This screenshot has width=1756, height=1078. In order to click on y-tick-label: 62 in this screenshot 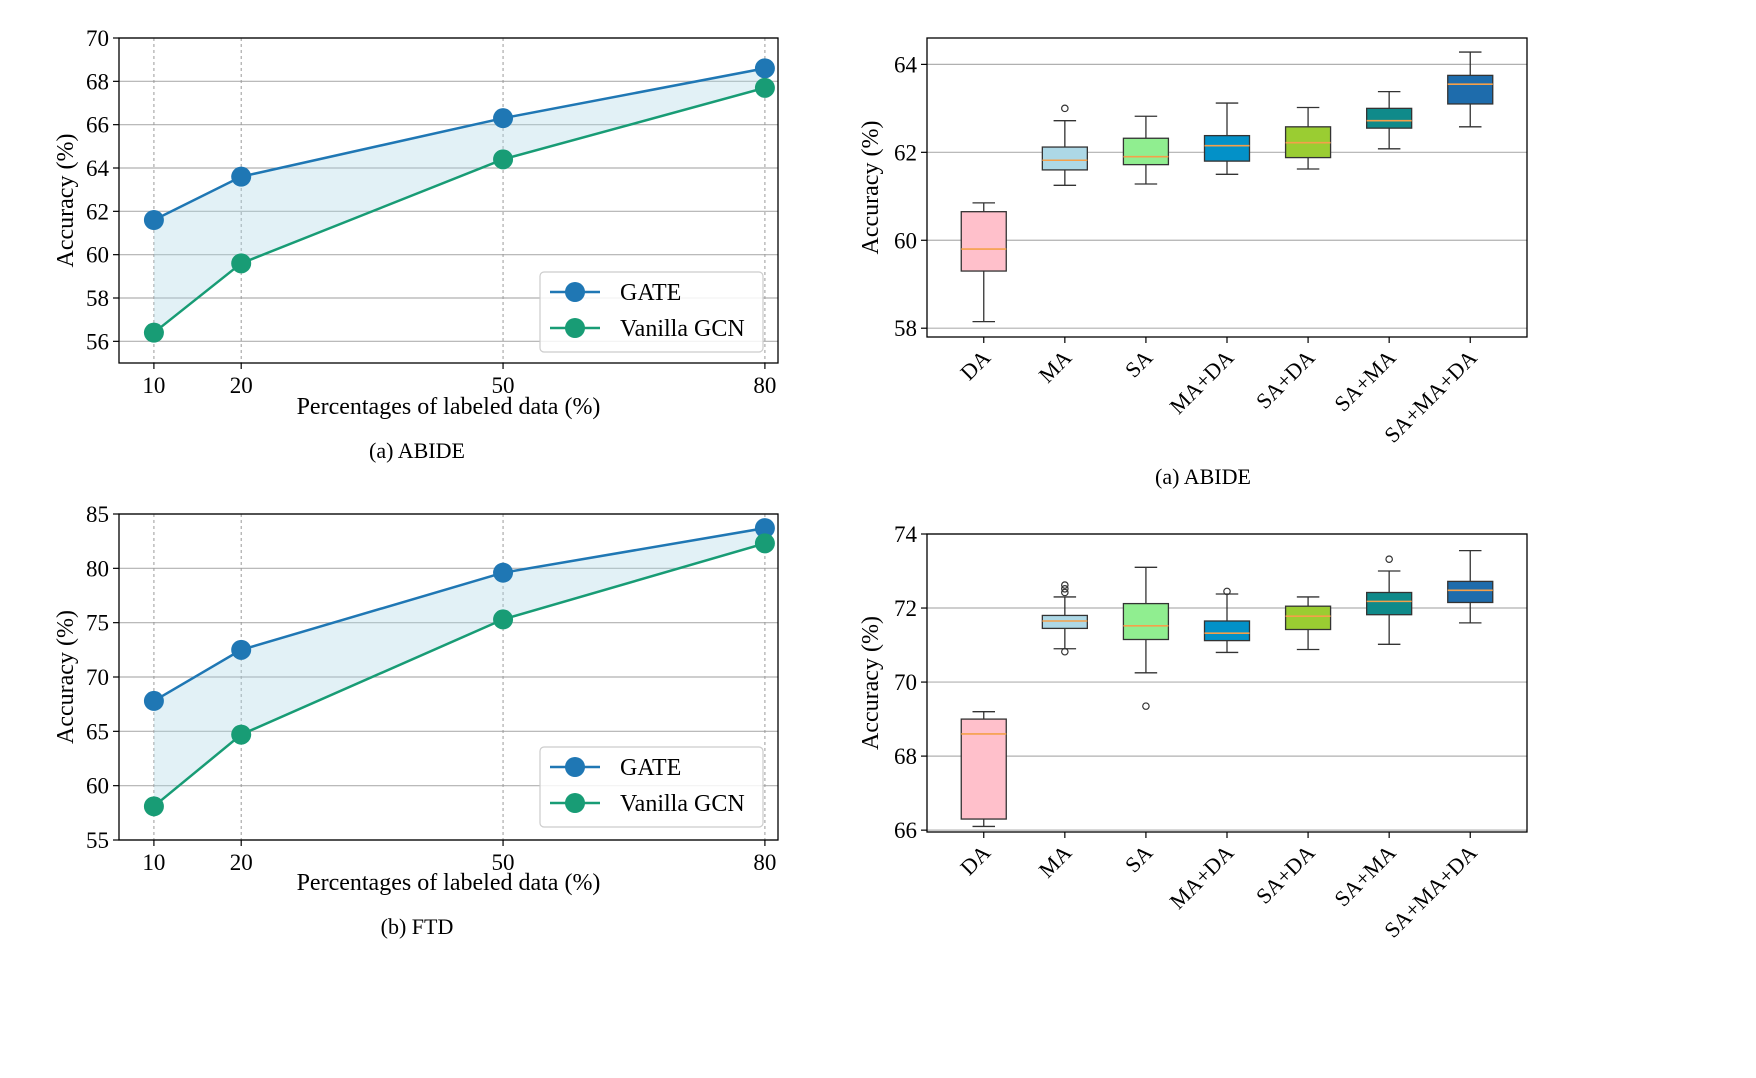, I will do `click(905, 152)`.